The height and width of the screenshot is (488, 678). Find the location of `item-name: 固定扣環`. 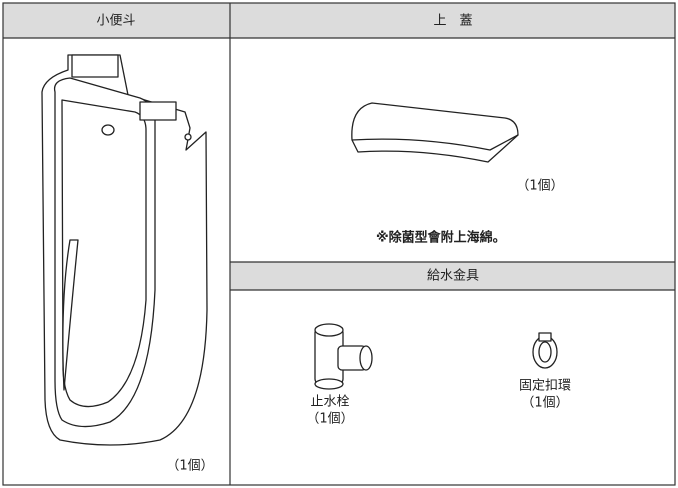

item-name: 固定扣環 is located at coordinates (545, 386).